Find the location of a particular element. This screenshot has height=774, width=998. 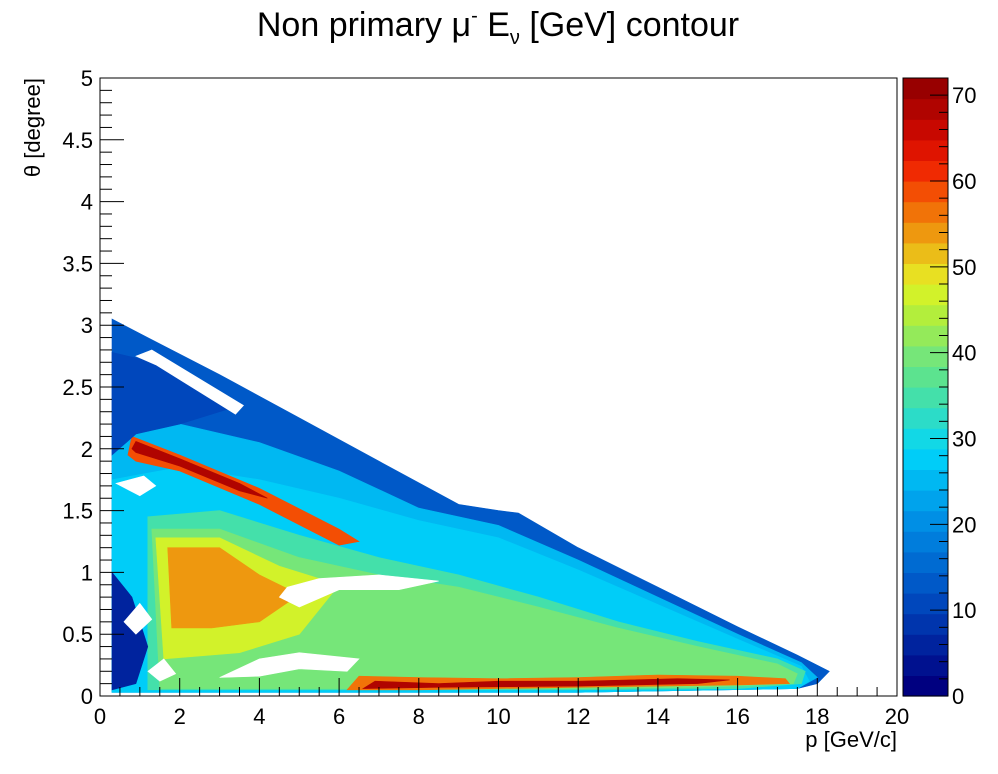

contour-gap-lower-arc is located at coordinates (358, 591).